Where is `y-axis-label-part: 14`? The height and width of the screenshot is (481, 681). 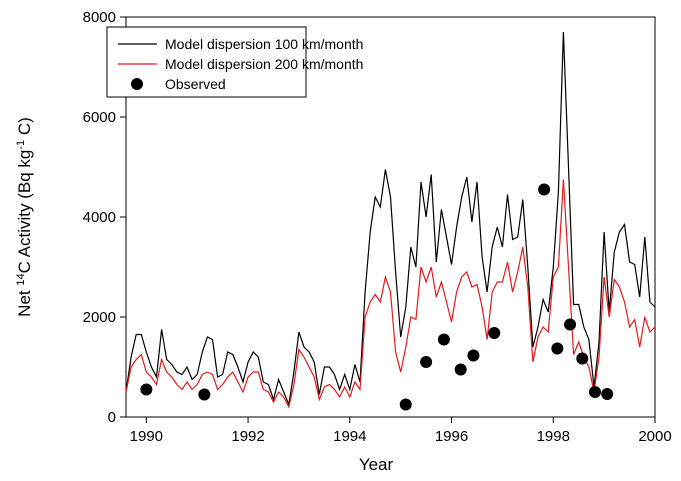
y-axis-label-part: 14 is located at coordinates (21, 279).